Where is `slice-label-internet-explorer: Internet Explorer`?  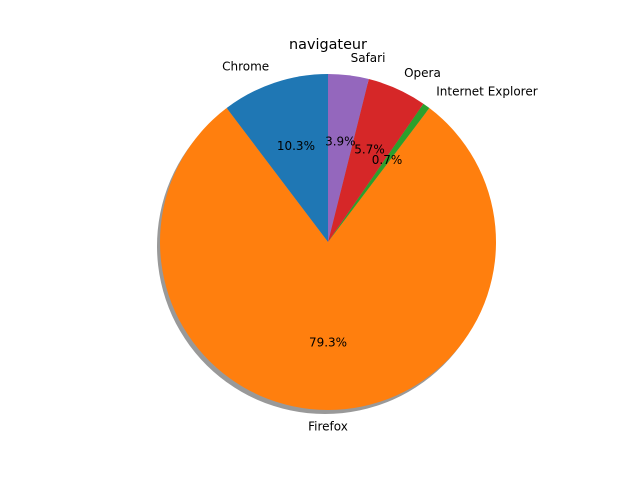 slice-label-internet-explorer: Internet Explorer is located at coordinates (486, 92).